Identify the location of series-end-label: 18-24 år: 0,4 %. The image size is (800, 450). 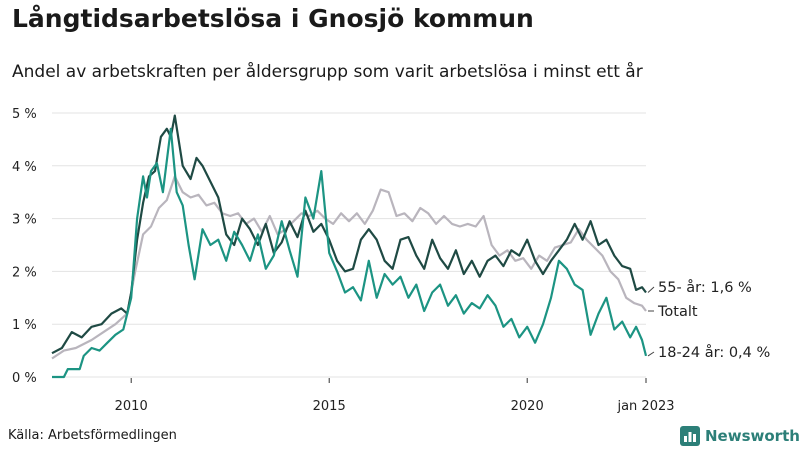
(714, 352).